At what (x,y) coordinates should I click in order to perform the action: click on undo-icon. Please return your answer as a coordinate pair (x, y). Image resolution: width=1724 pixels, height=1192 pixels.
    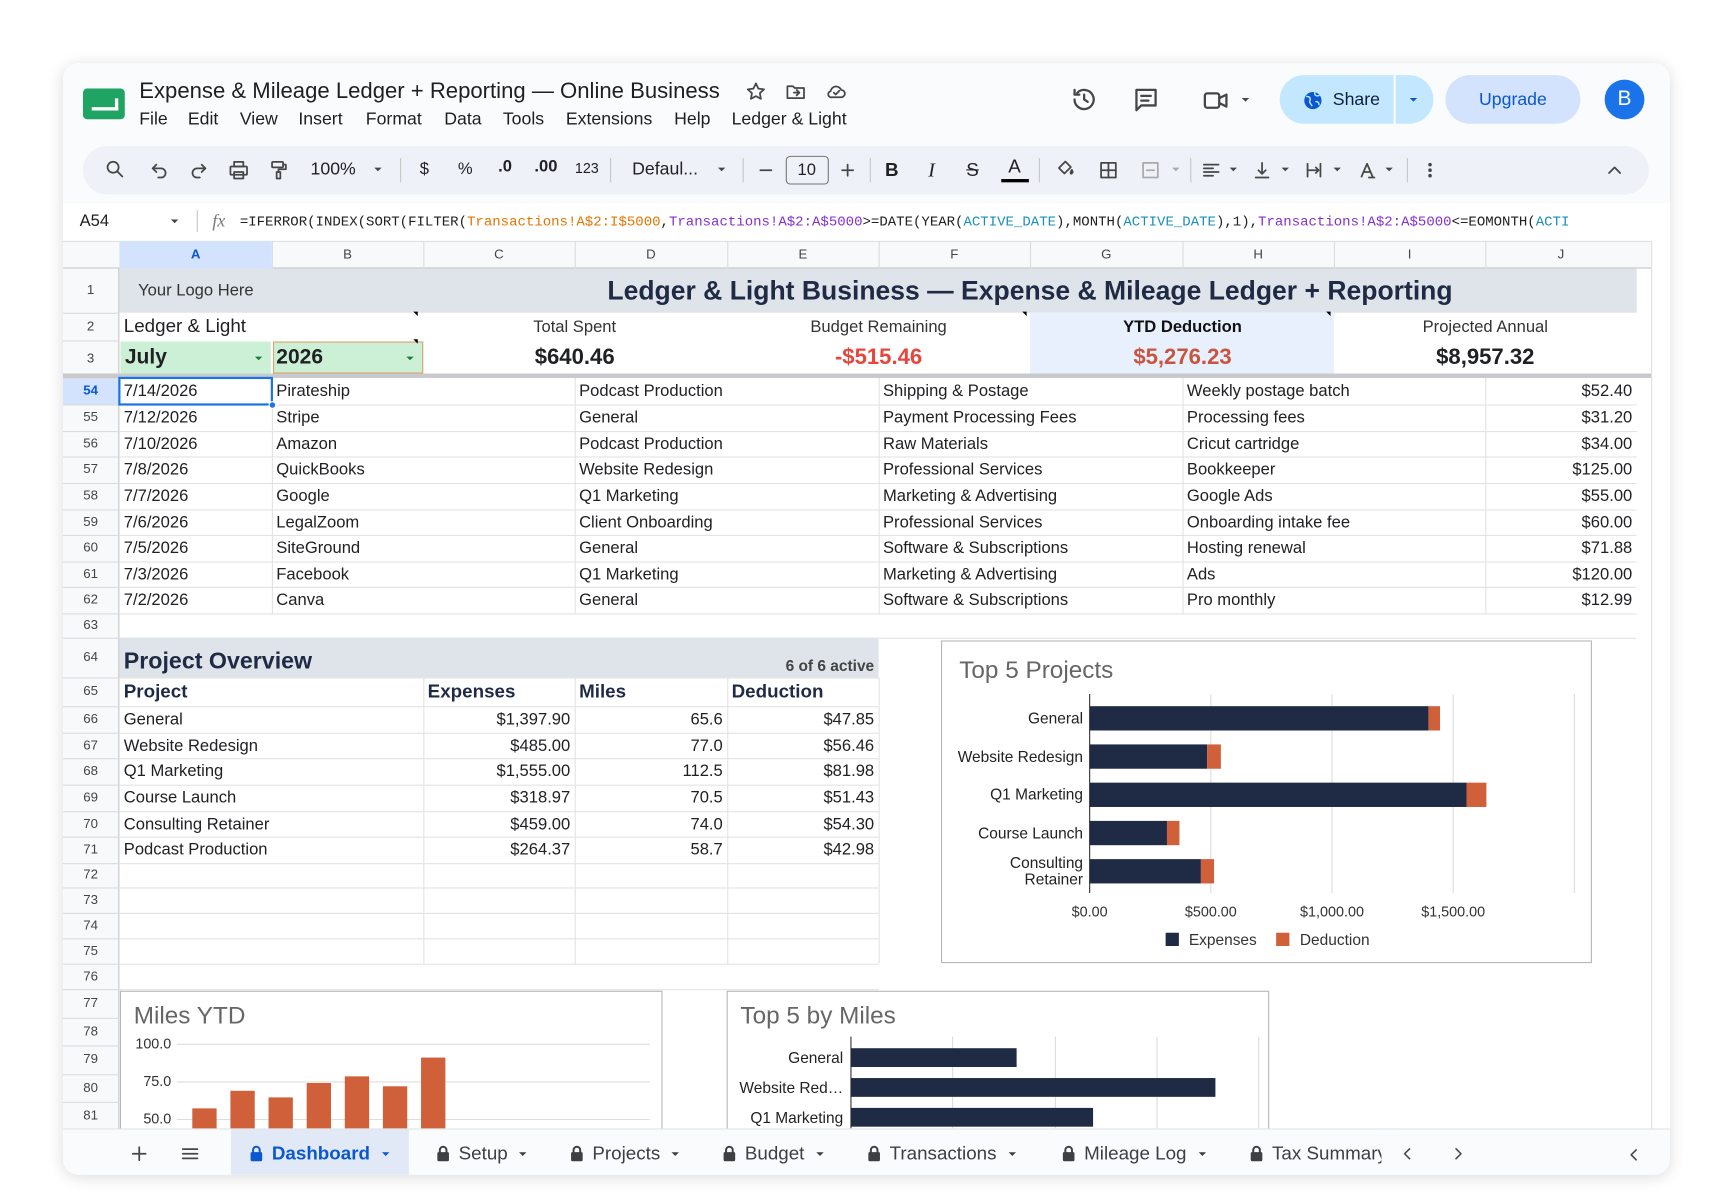
    Looking at the image, I should click on (159, 170).